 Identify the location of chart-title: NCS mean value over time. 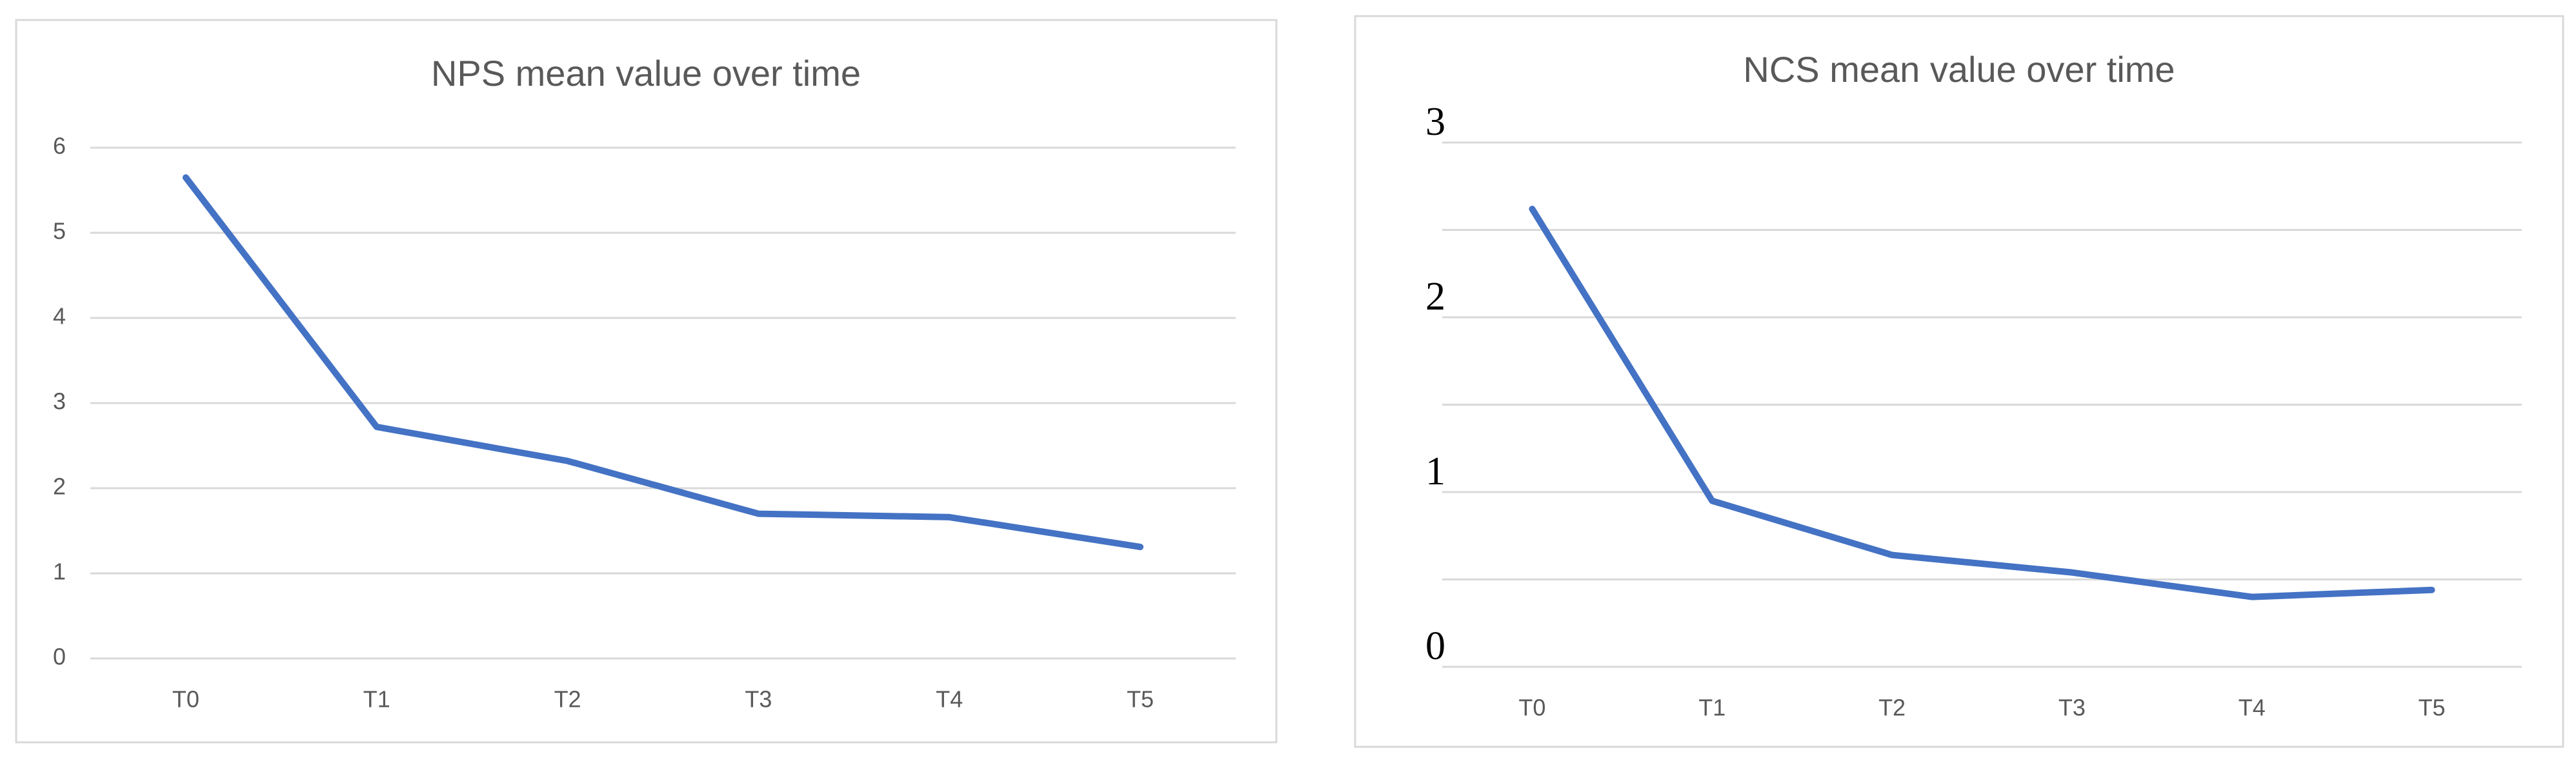
(1959, 69).